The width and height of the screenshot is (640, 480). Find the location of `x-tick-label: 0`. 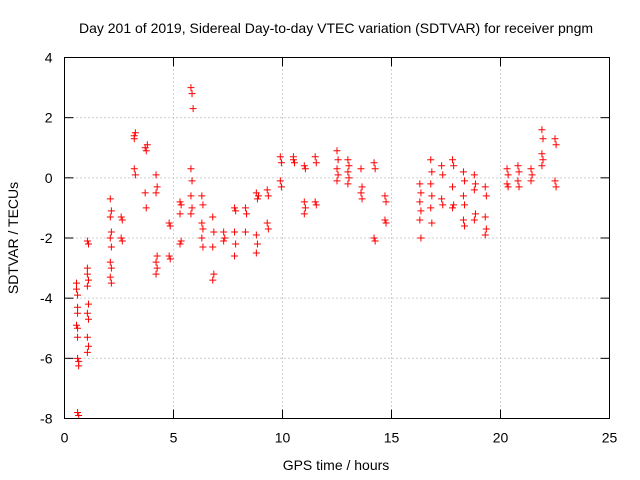

x-tick-label: 0 is located at coordinates (65, 438).